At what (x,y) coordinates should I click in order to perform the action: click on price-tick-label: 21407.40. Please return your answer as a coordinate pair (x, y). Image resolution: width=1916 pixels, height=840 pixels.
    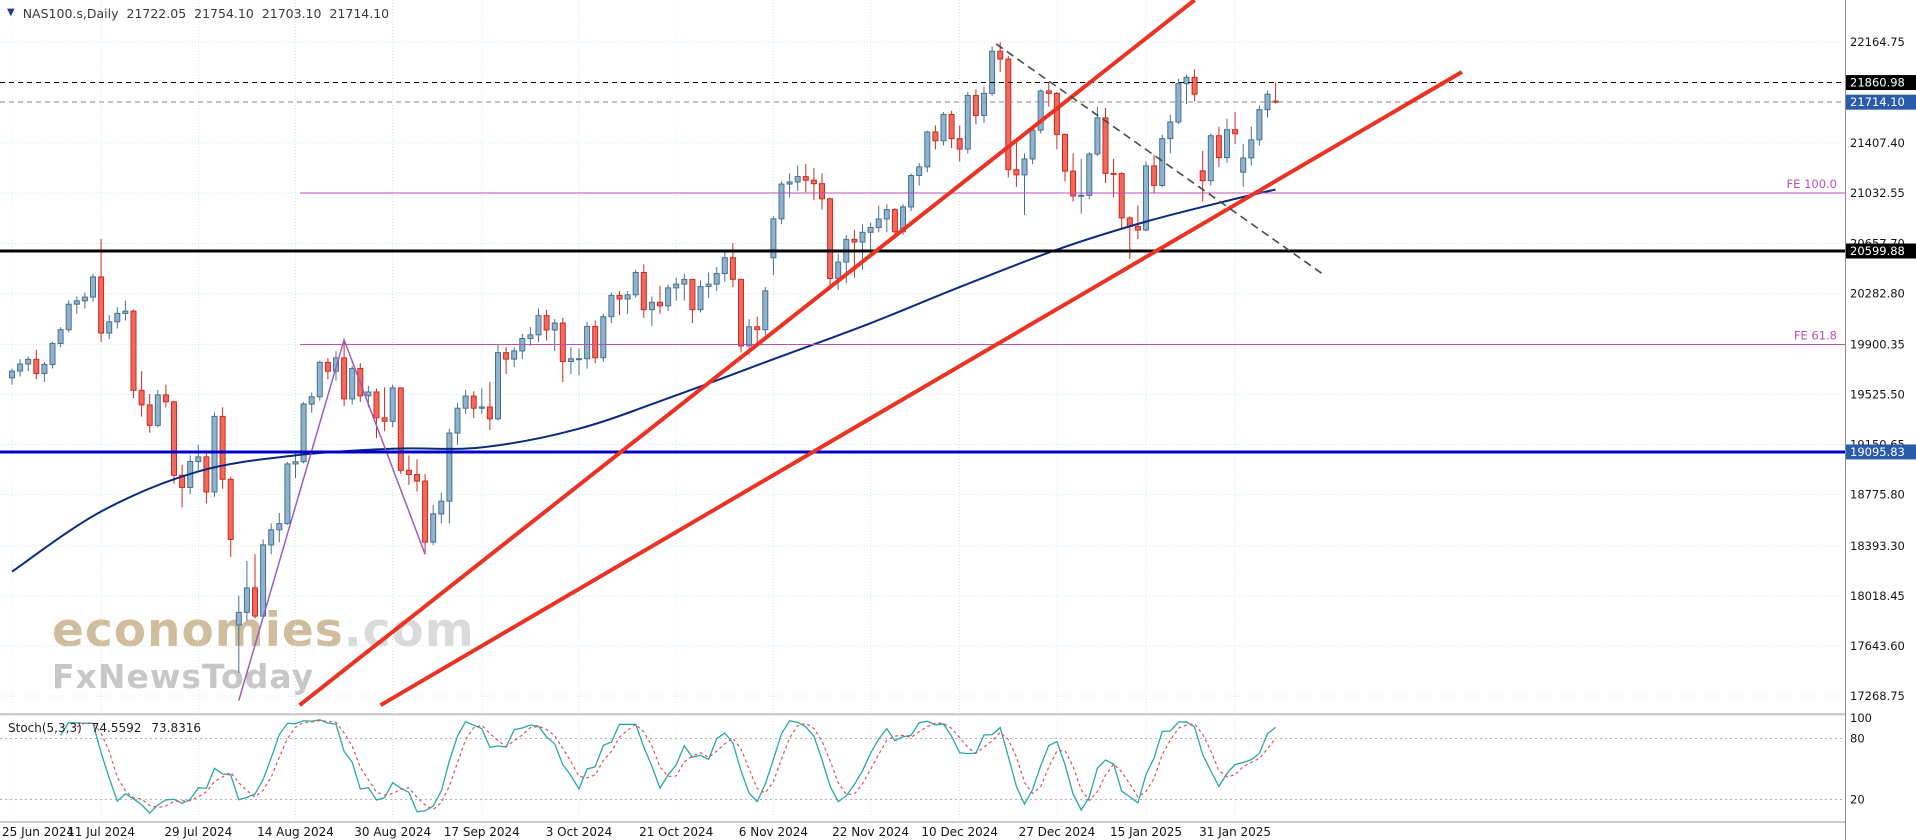
    Looking at the image, I should click on (1877, 143).